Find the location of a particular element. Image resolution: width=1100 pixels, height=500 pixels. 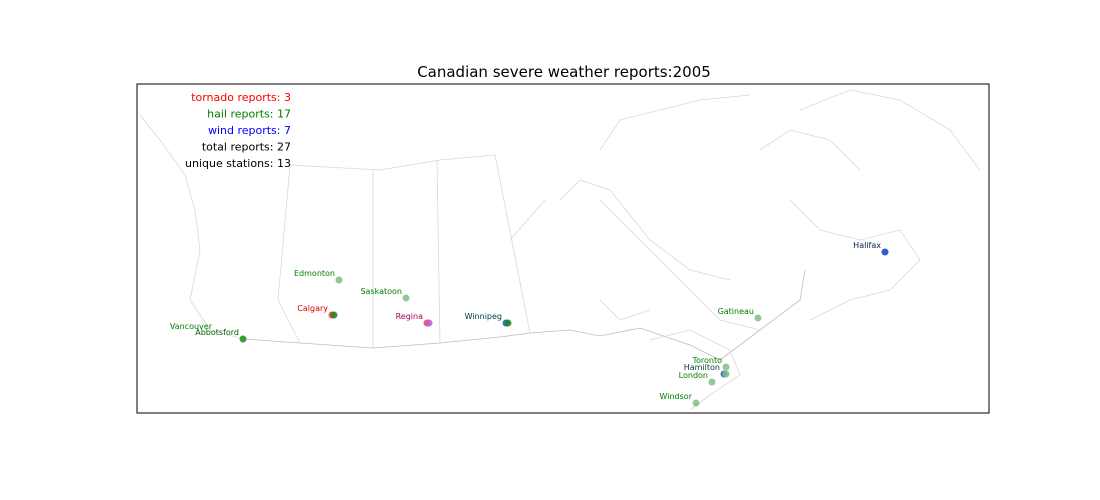

station-label: Saskatoon is located at coordinates (381, 291).